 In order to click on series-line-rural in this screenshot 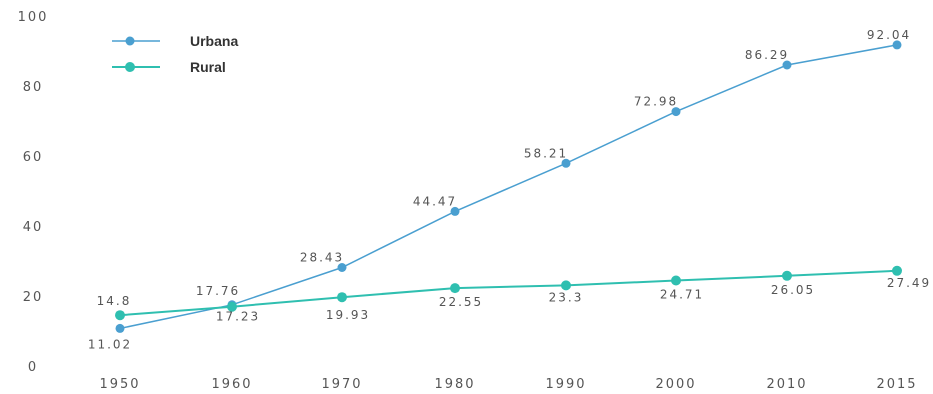, I will do `click(508, 293)`.